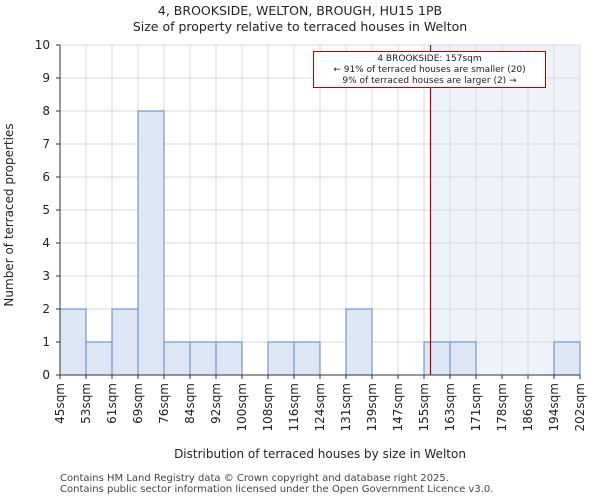 This screenshot has width=600, height=500. Describe the element at coordinates (450, 407) in the screenshot. I see `x-tick-label: 163sqm` at that location.